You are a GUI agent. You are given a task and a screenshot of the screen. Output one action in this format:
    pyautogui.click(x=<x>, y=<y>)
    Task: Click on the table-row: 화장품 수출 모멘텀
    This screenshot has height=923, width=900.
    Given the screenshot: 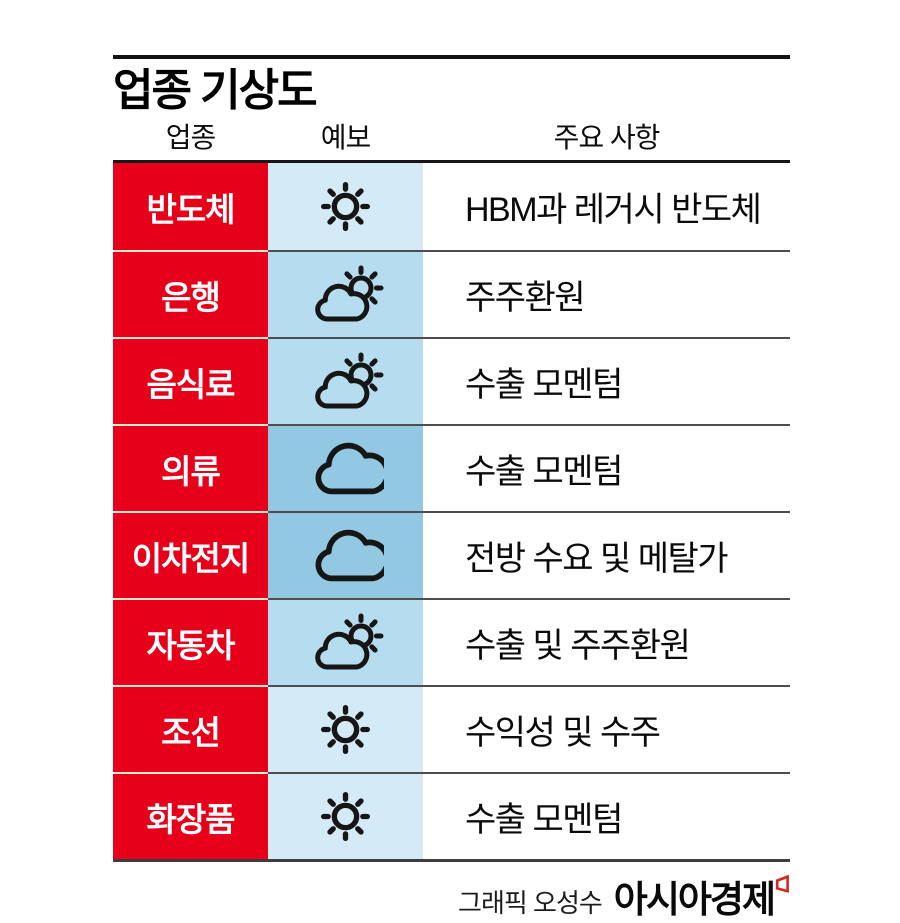 What is the action you would take?
    pyautogui.click(x=451, y=815)
    